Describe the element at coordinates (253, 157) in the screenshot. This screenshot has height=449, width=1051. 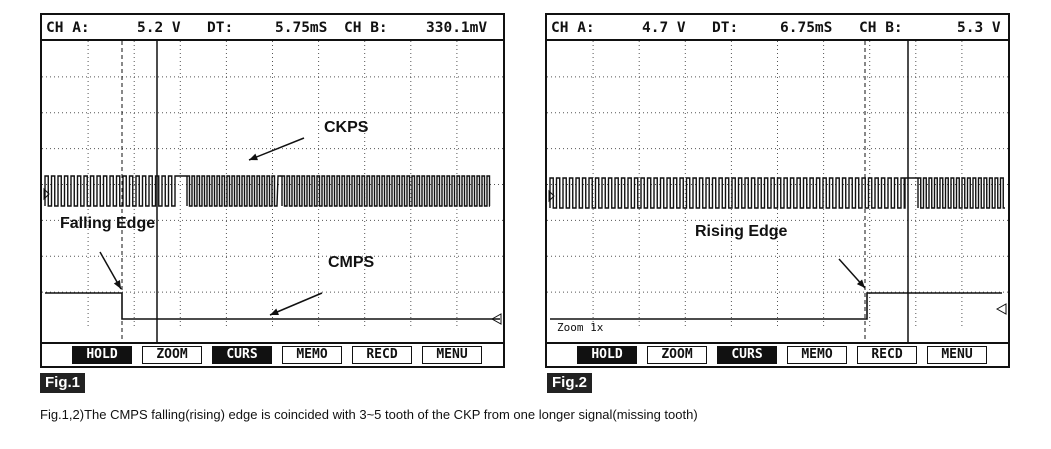
I see `ckps-arrow-head` at that location.